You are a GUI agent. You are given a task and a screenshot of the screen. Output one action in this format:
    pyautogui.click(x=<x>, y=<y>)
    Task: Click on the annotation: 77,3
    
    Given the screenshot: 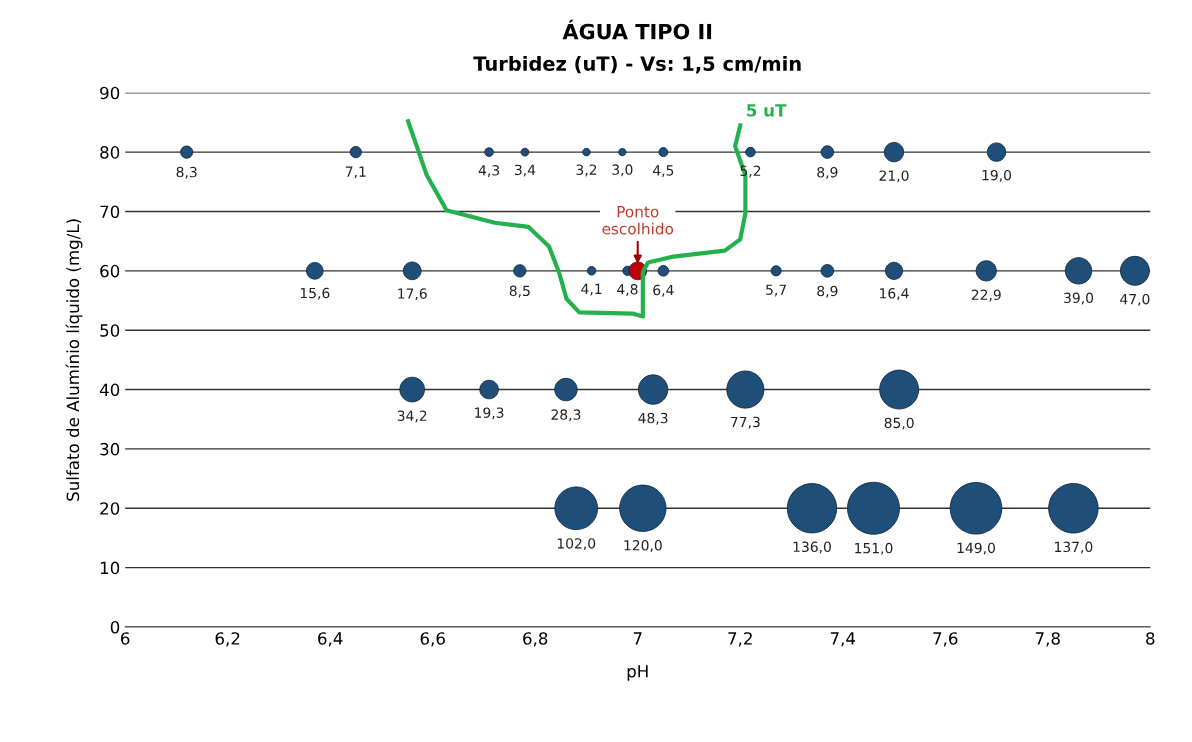 What is the action you would take?
    pyautogui.click(x=745, y=422)
    